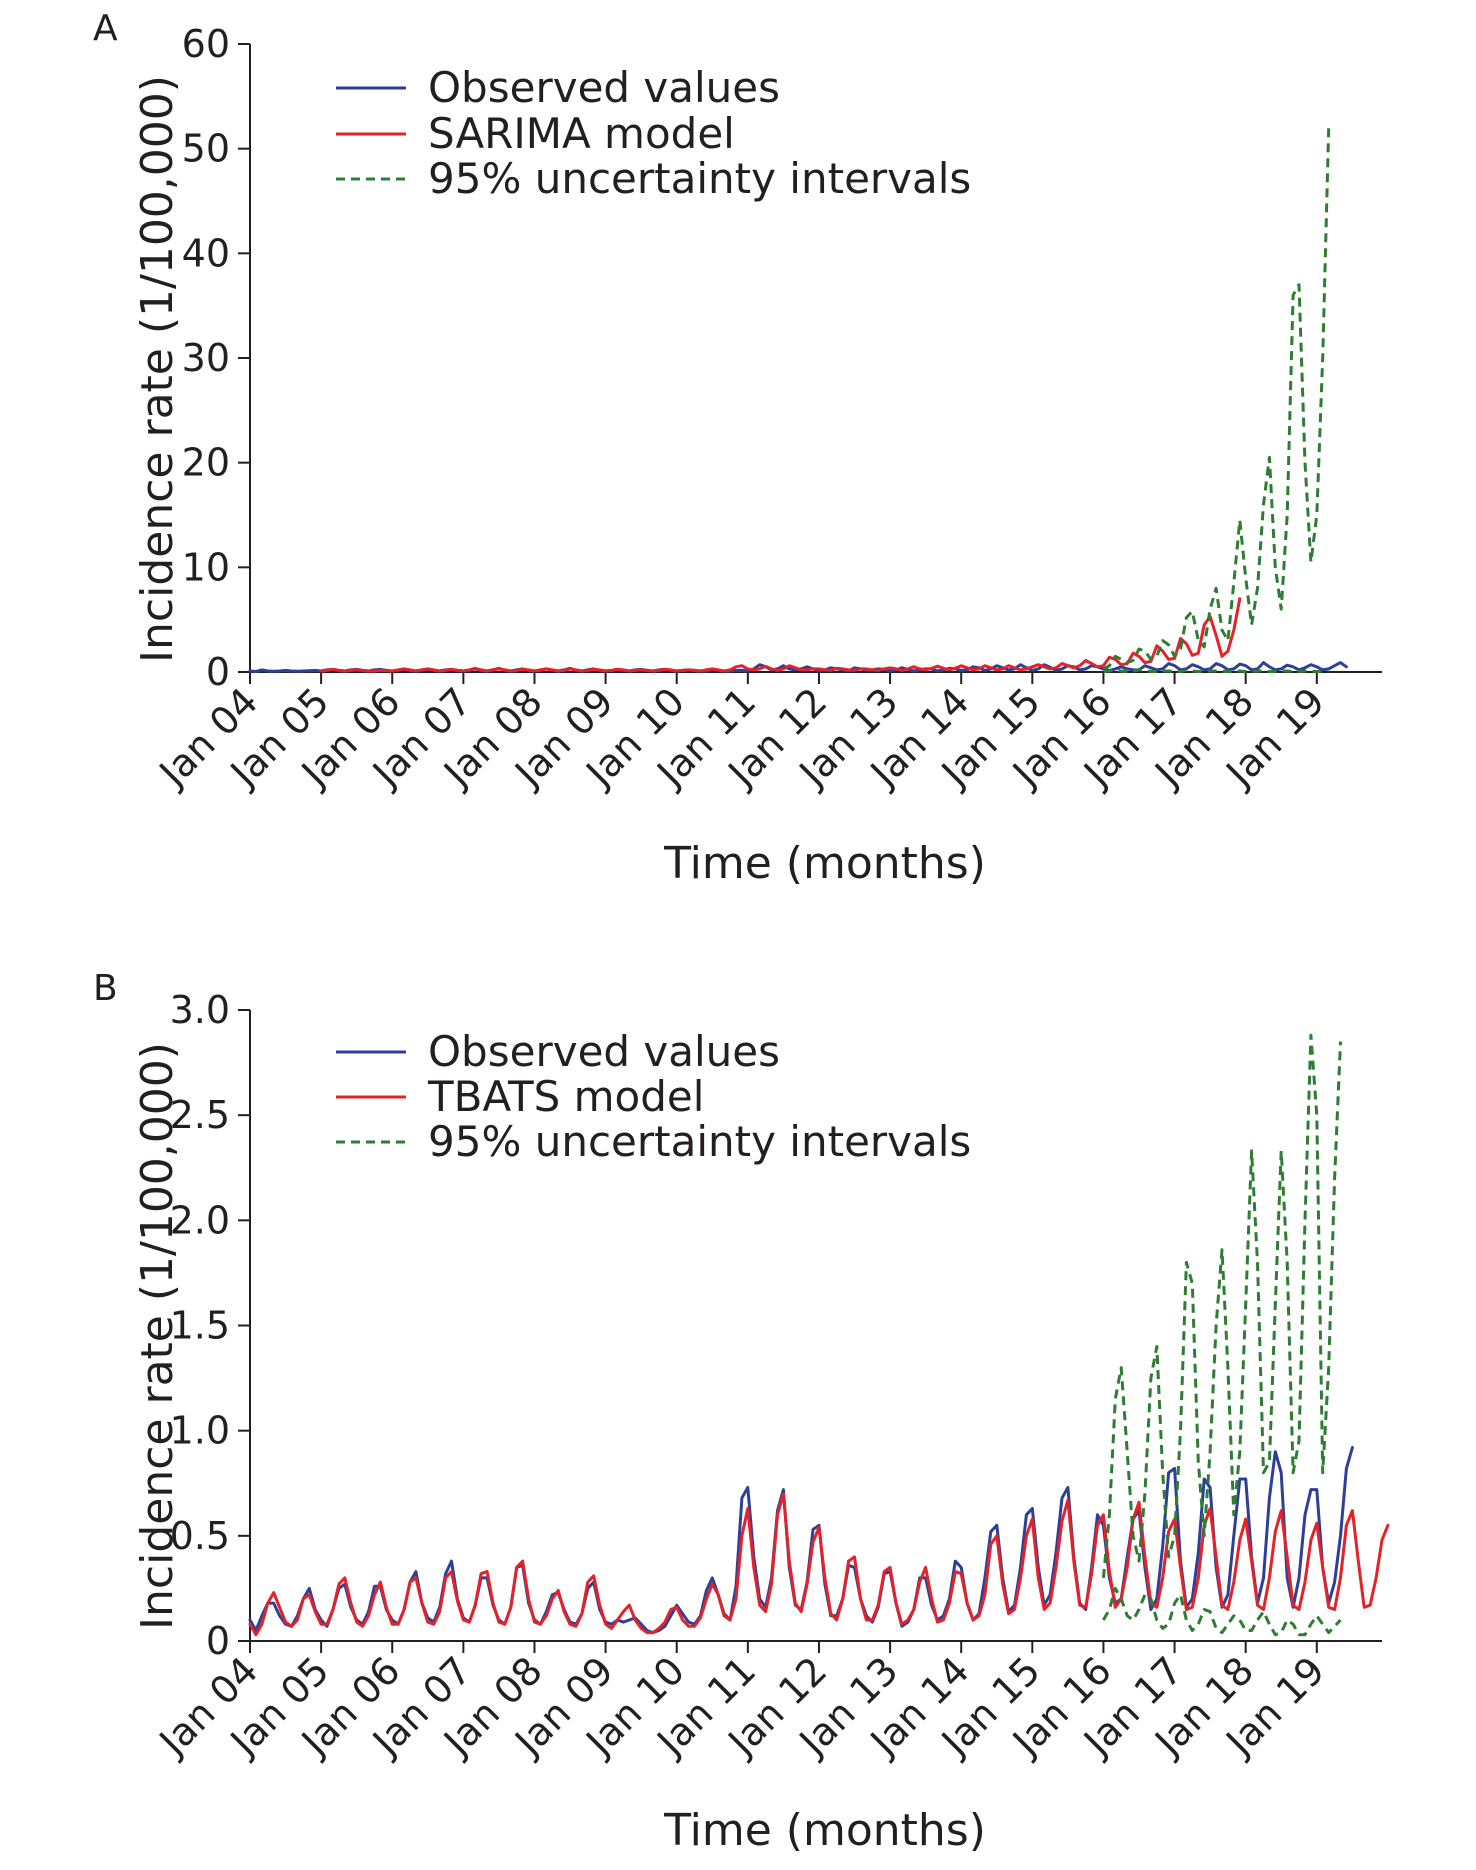 The image size is (1476, 1870). I want to click on y-tick-label: 1.5, so click(200, 1326).